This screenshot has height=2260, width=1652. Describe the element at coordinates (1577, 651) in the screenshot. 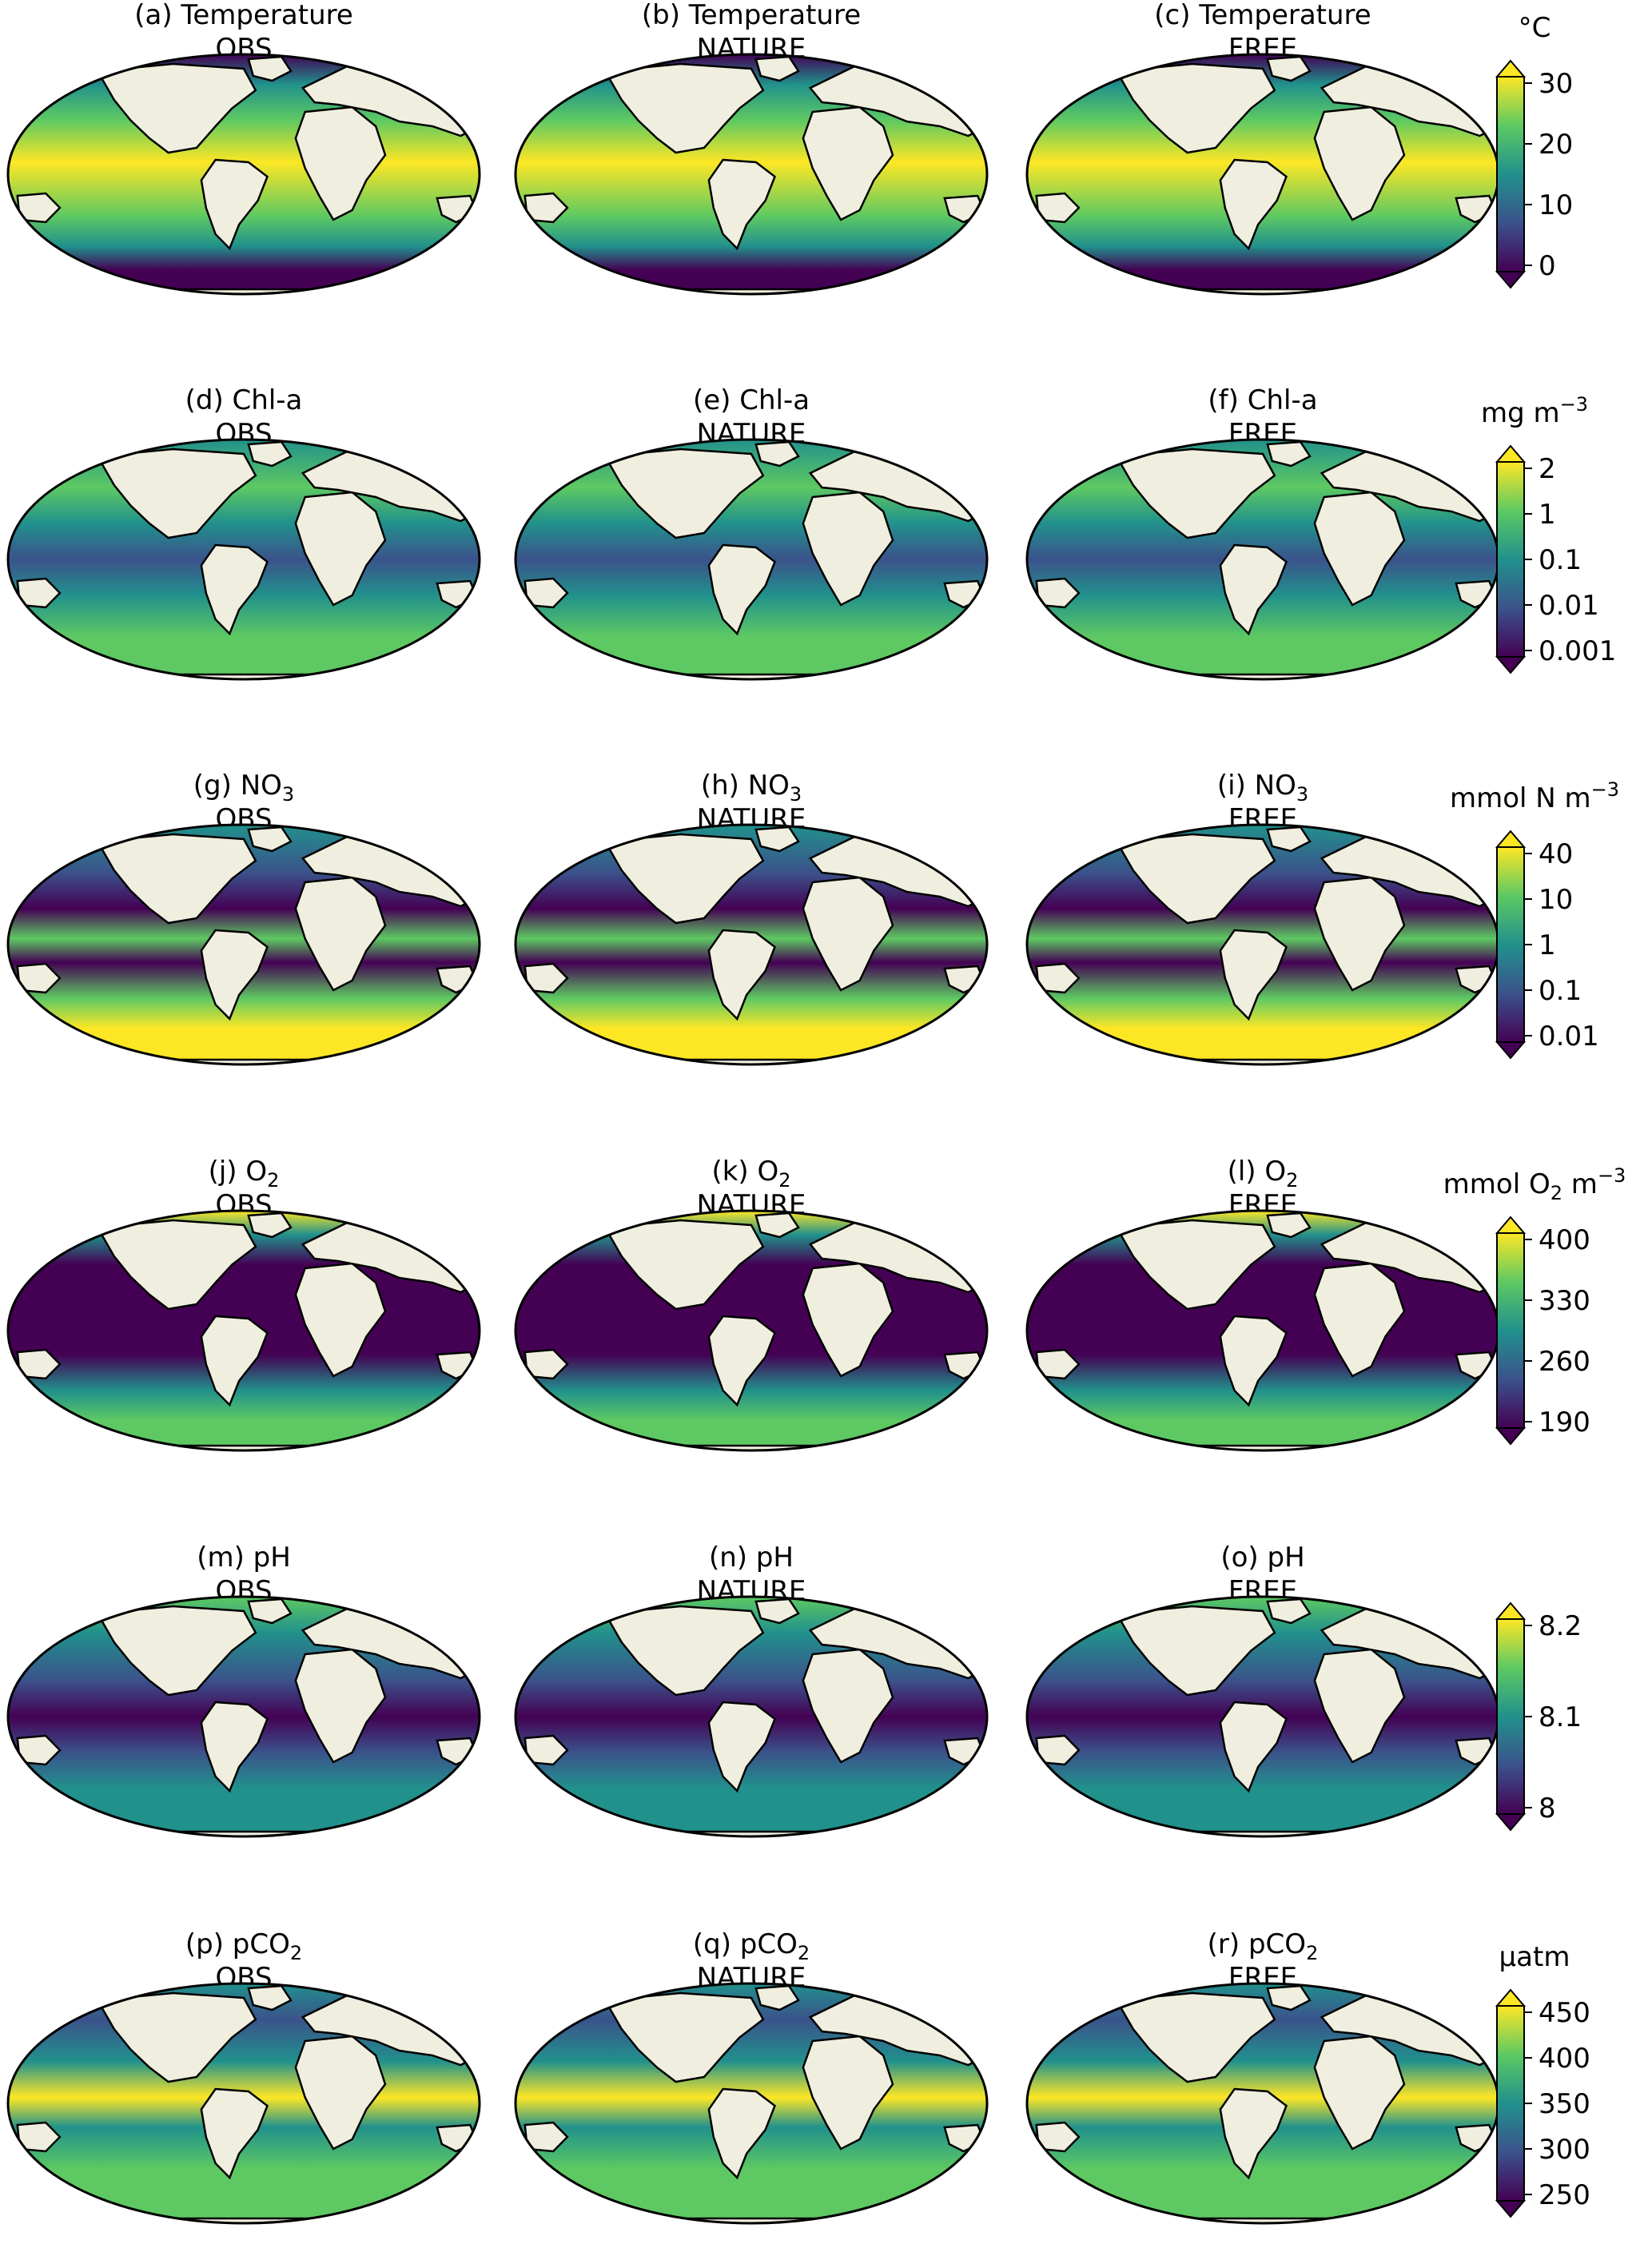

I see `colorbar-tick-label: 0.001` at that location.